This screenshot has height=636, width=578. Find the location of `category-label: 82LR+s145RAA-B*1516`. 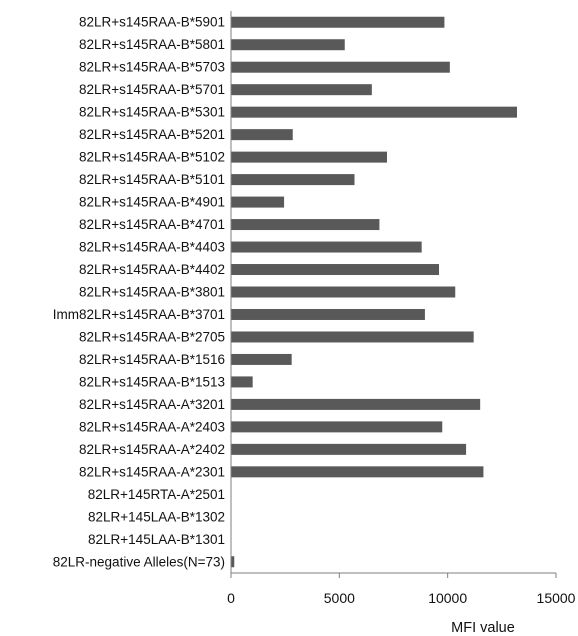

category-label: 82LR+s145RAA-B*1516 is located at coordinates (152, 359).